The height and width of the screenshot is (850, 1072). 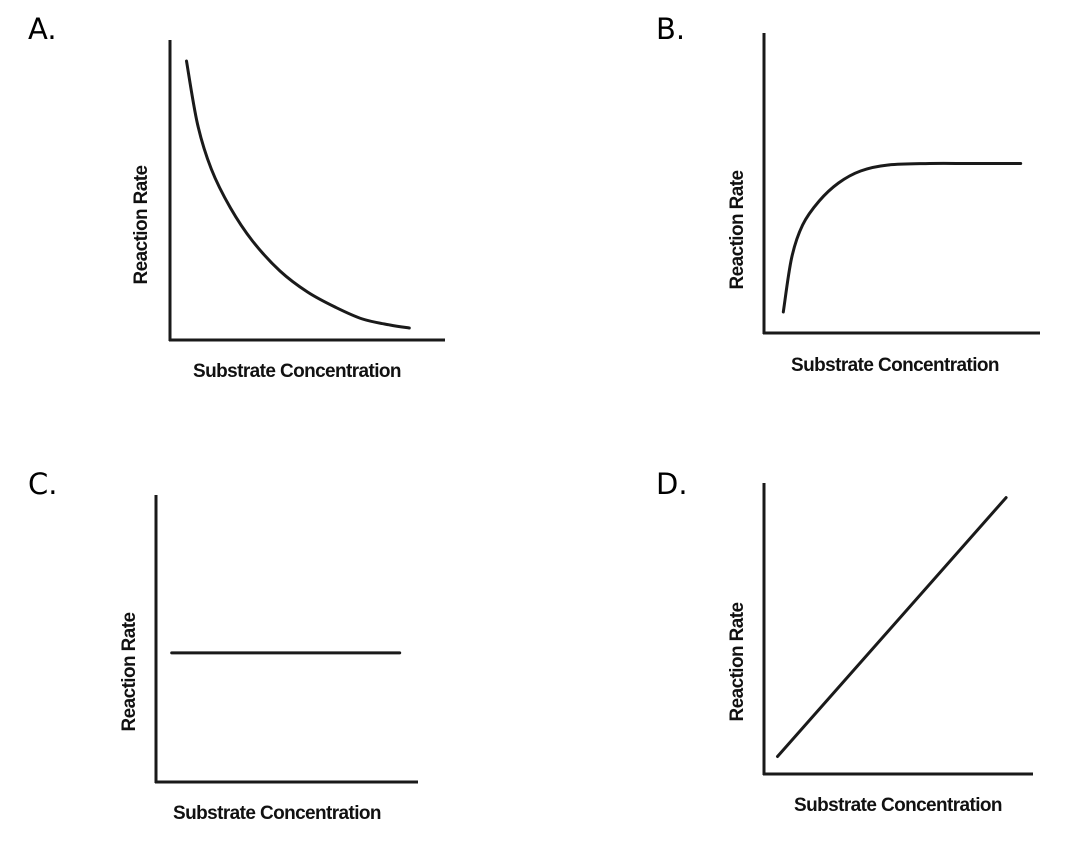 What do you see at coordinates (42, 484) in the screenshot?
I see `option-letter-c: C.` at bounding box center [42, 484].